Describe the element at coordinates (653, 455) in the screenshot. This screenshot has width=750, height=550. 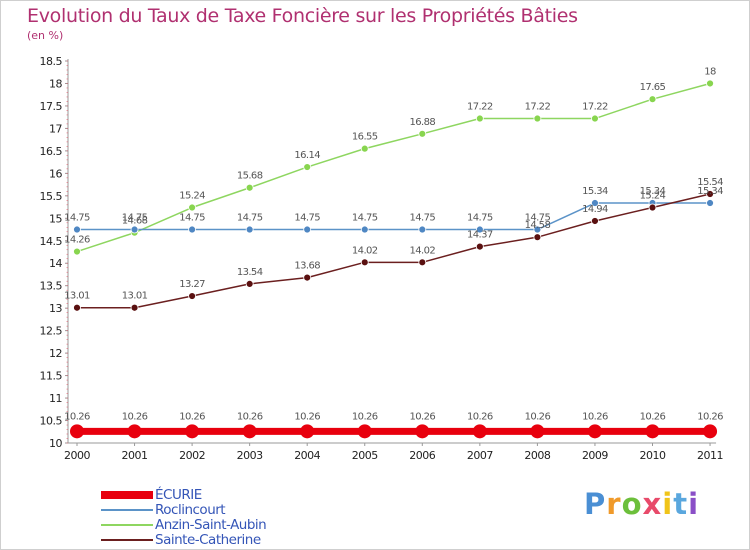
I see `x-tick-label: 2010` at that location.